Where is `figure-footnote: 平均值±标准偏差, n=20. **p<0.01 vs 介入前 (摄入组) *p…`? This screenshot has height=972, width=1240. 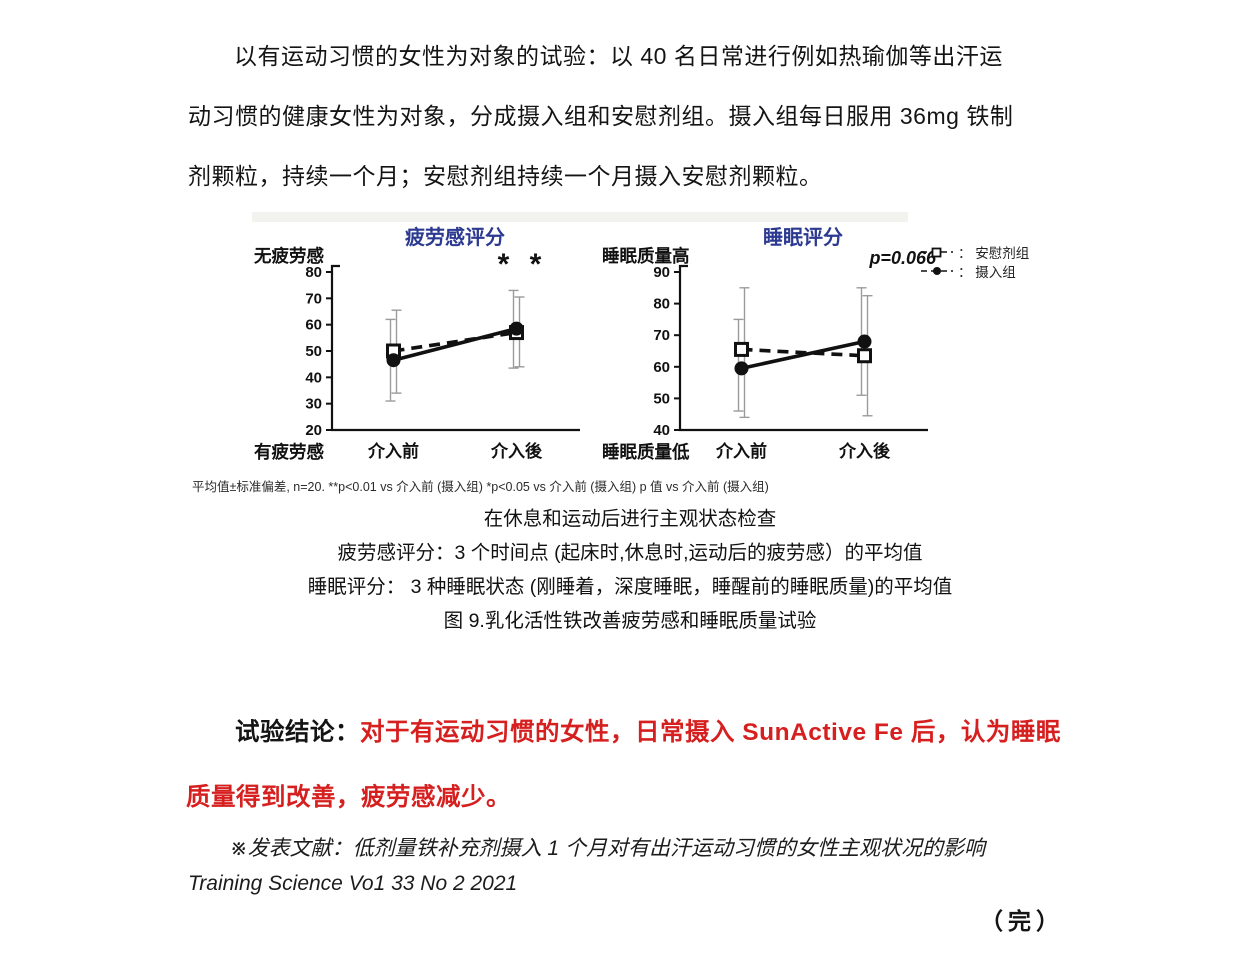 figure-footnote: 平均值±标准偏差, n=20. **p<0.01 vs 介入前 (摄入组) *p… is located at coordinates (480, 487).